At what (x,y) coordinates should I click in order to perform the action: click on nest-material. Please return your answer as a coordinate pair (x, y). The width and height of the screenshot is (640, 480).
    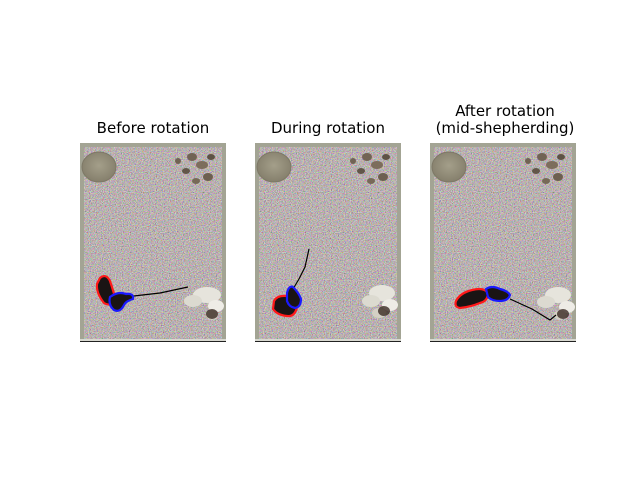
    Looking at the image, I should click on (380, 301).